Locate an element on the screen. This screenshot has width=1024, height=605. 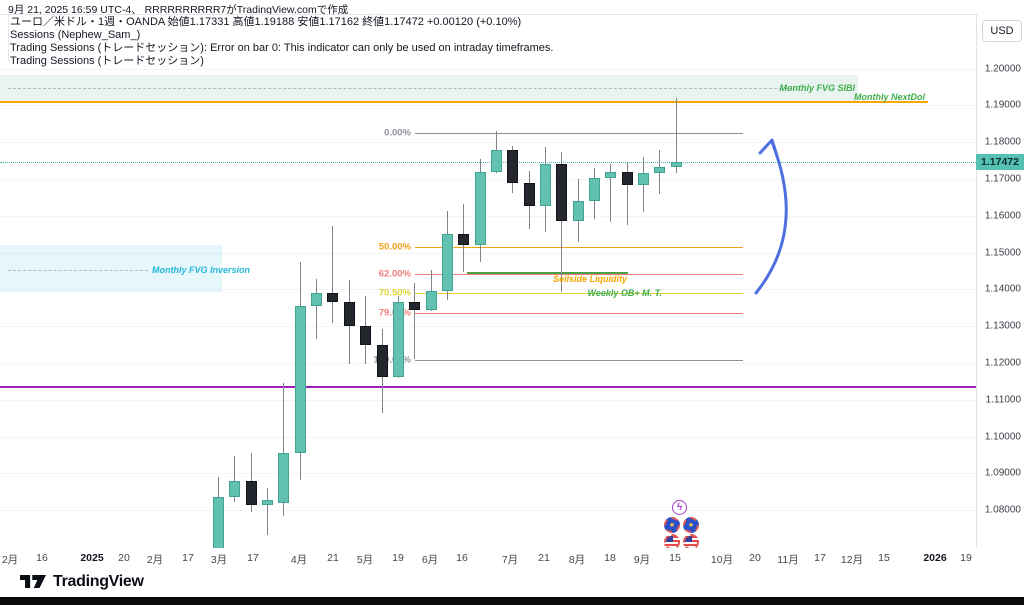
time-axis-label: 9月 is located at coordinates (642, 560).